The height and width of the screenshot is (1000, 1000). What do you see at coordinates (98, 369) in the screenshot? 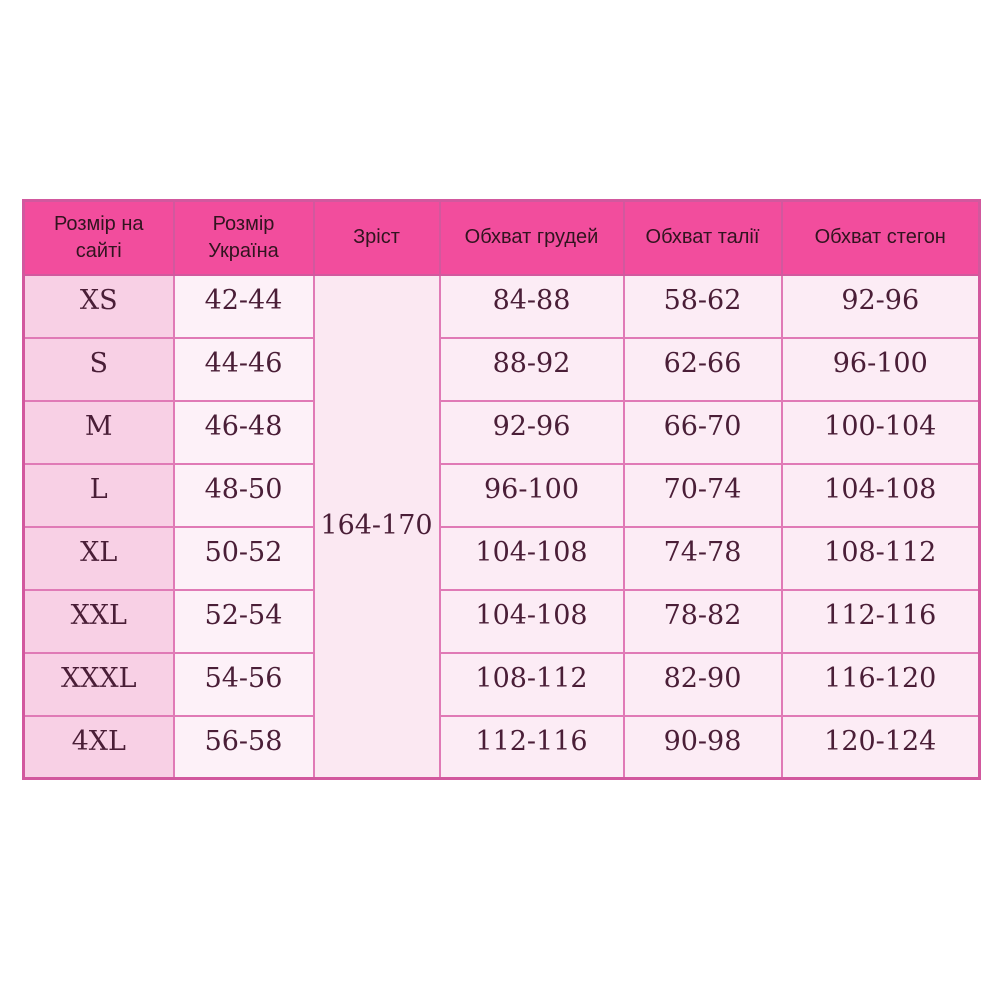
I see `site-size-value: S` at bounding box center [98, 369].